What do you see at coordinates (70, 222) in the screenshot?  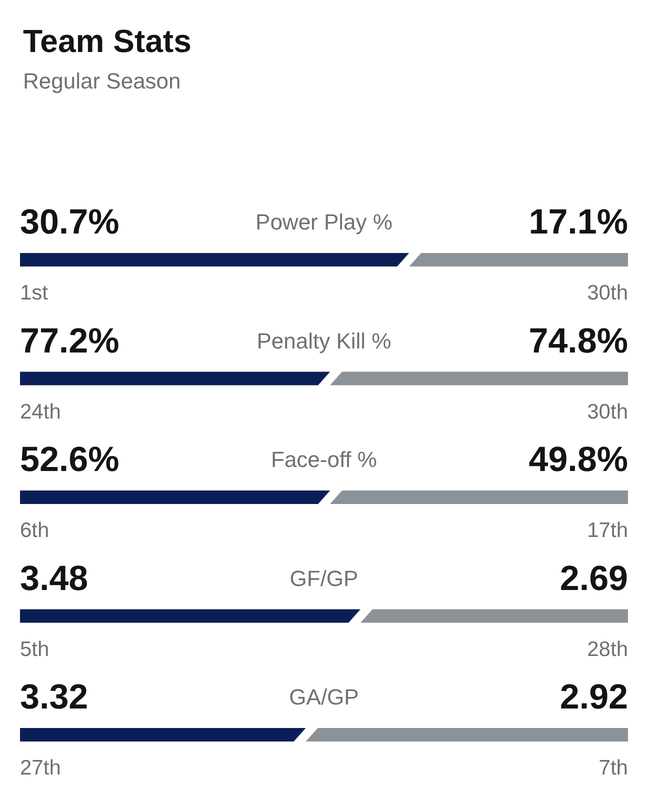 I see `annotation: 30.7%` at bounding box center [70, 222].